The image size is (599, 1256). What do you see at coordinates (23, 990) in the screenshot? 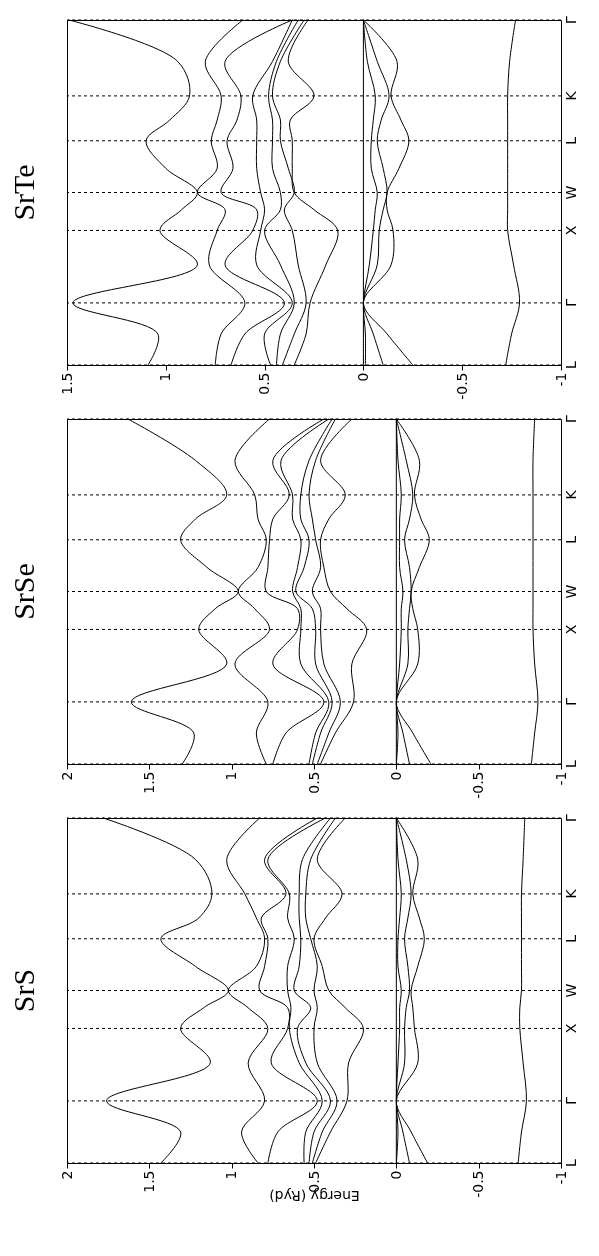
I see `text: SrS` at bounding box center [23, 990].